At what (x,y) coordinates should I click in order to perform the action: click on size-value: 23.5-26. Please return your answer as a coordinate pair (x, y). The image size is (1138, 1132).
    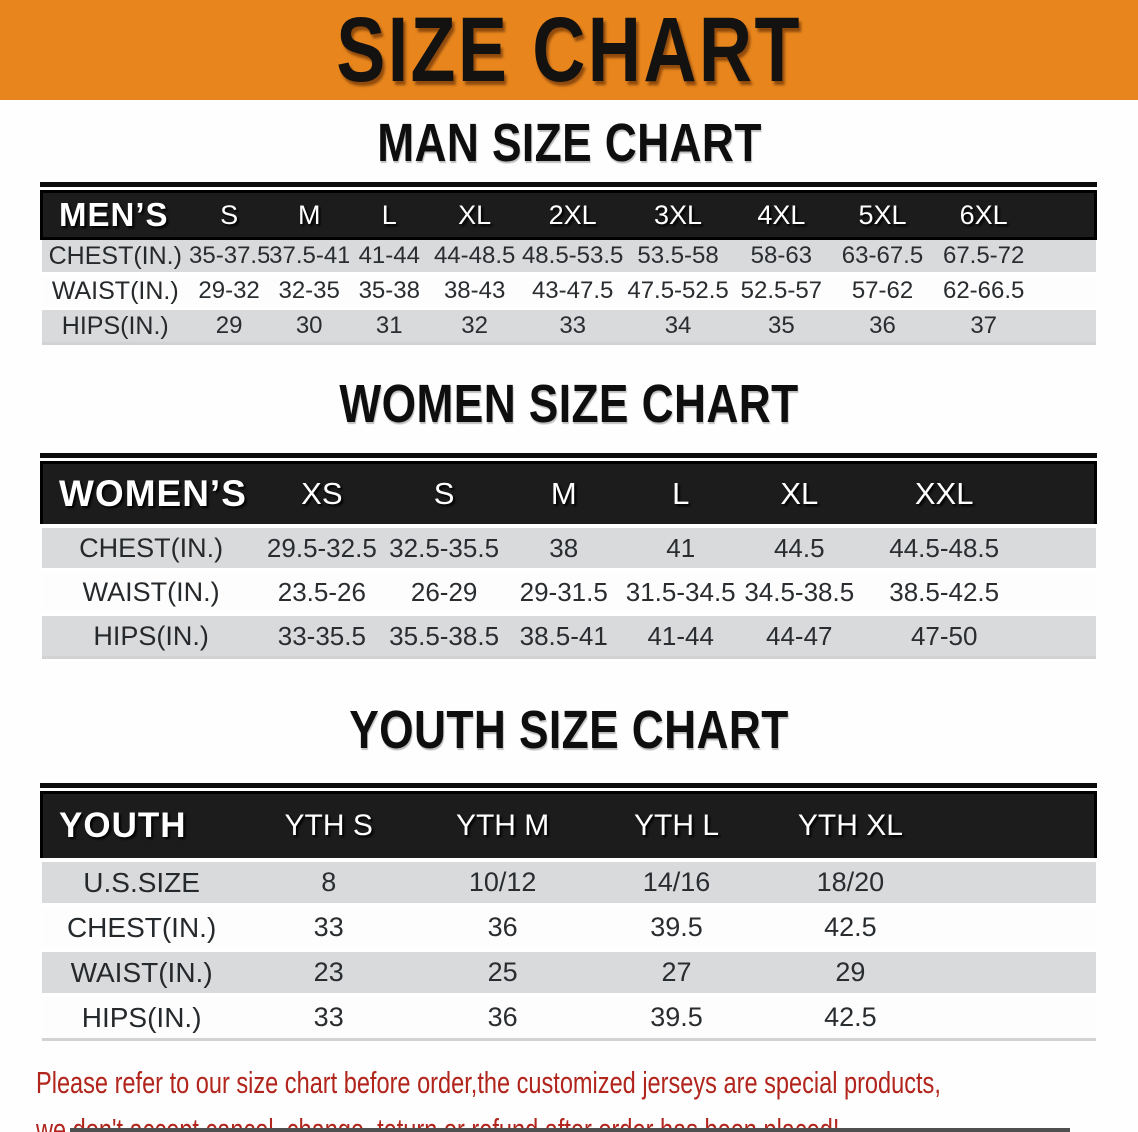
    Looking at the image, I should click on (321, 592).